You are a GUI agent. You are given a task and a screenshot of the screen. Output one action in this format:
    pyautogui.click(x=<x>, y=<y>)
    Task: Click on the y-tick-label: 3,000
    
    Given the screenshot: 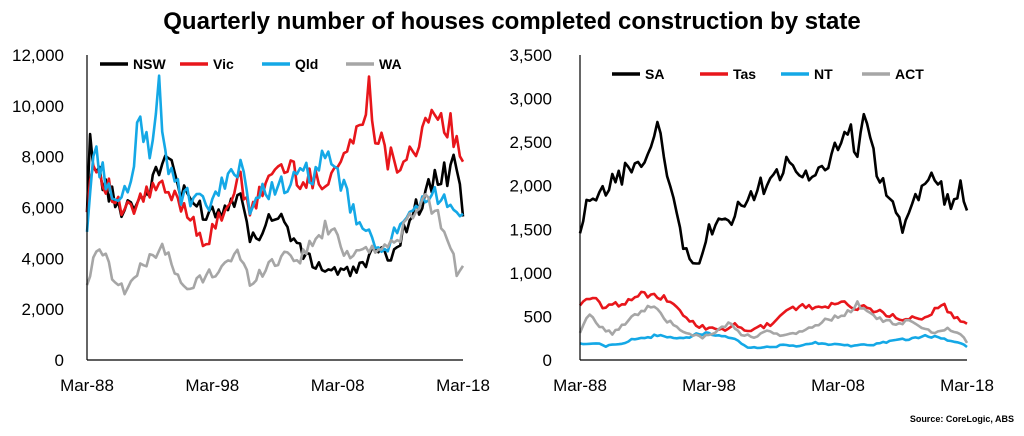 What is the action you would take?
    pyautogui.click(x=530, y=99)
    